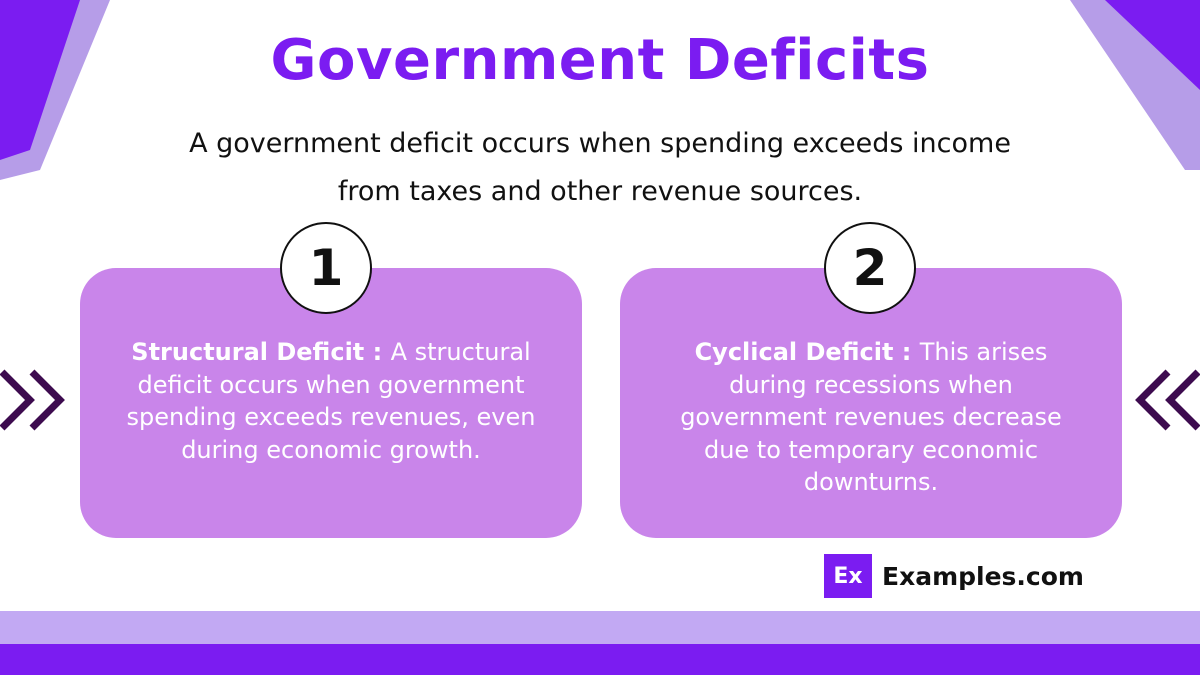 The height and width of the screenshot is (675, 1200). Describe the element at coordinates (870, 268) in the screenshot. I see `number-badge-2: 2` at that location.